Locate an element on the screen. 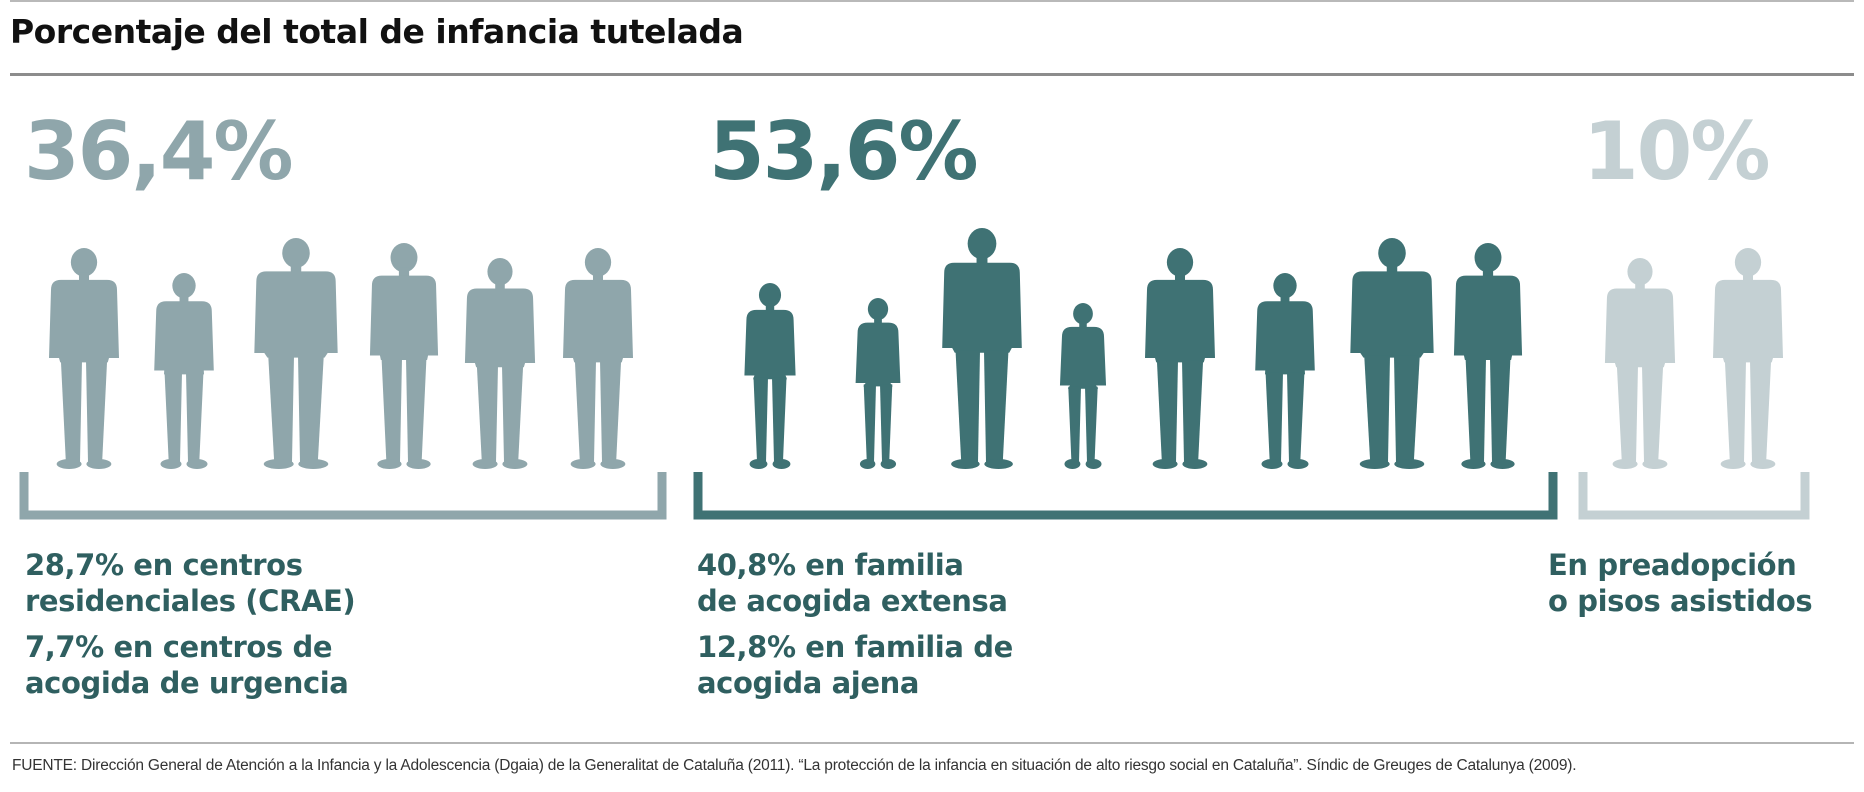  group-1-bracket is located at coordinates (343, 496).